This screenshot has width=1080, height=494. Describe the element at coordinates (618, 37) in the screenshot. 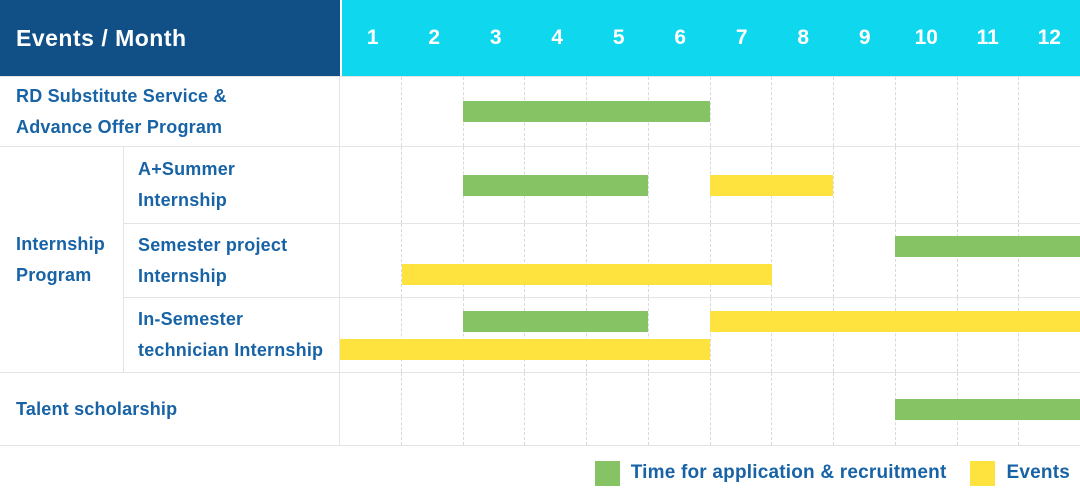

I see `month-header-5: 5` at that location.